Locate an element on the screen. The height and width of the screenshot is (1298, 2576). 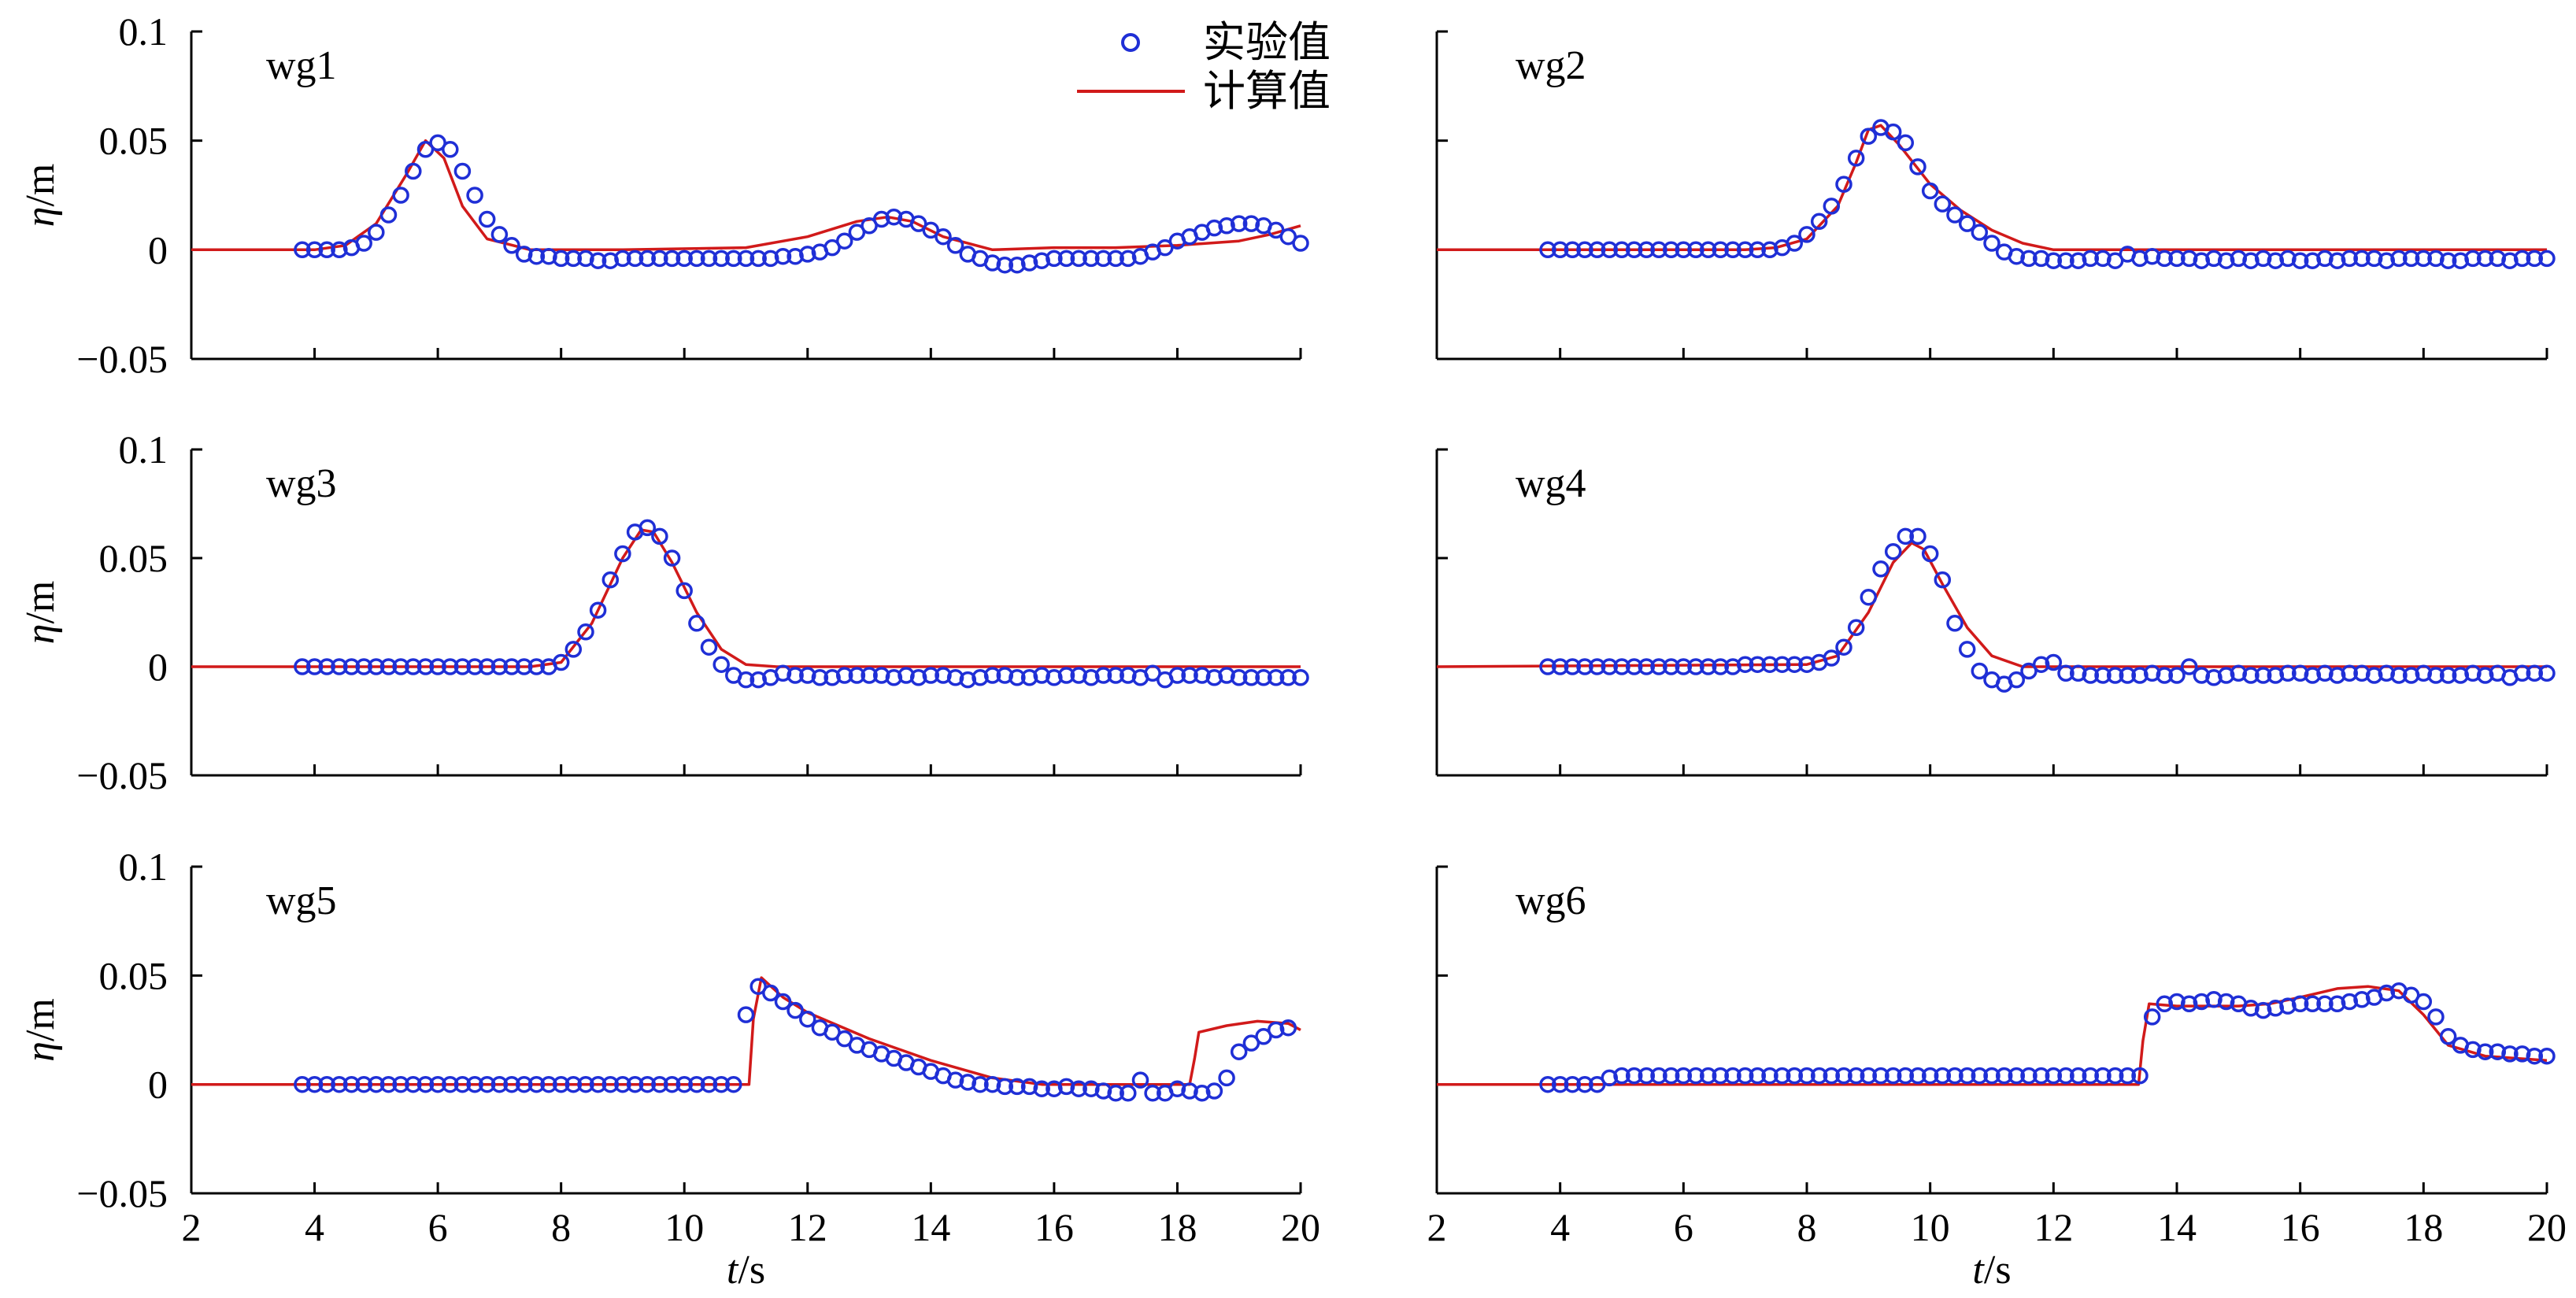
x-tick-label: 16 is located at coordinates (2300, 1227).